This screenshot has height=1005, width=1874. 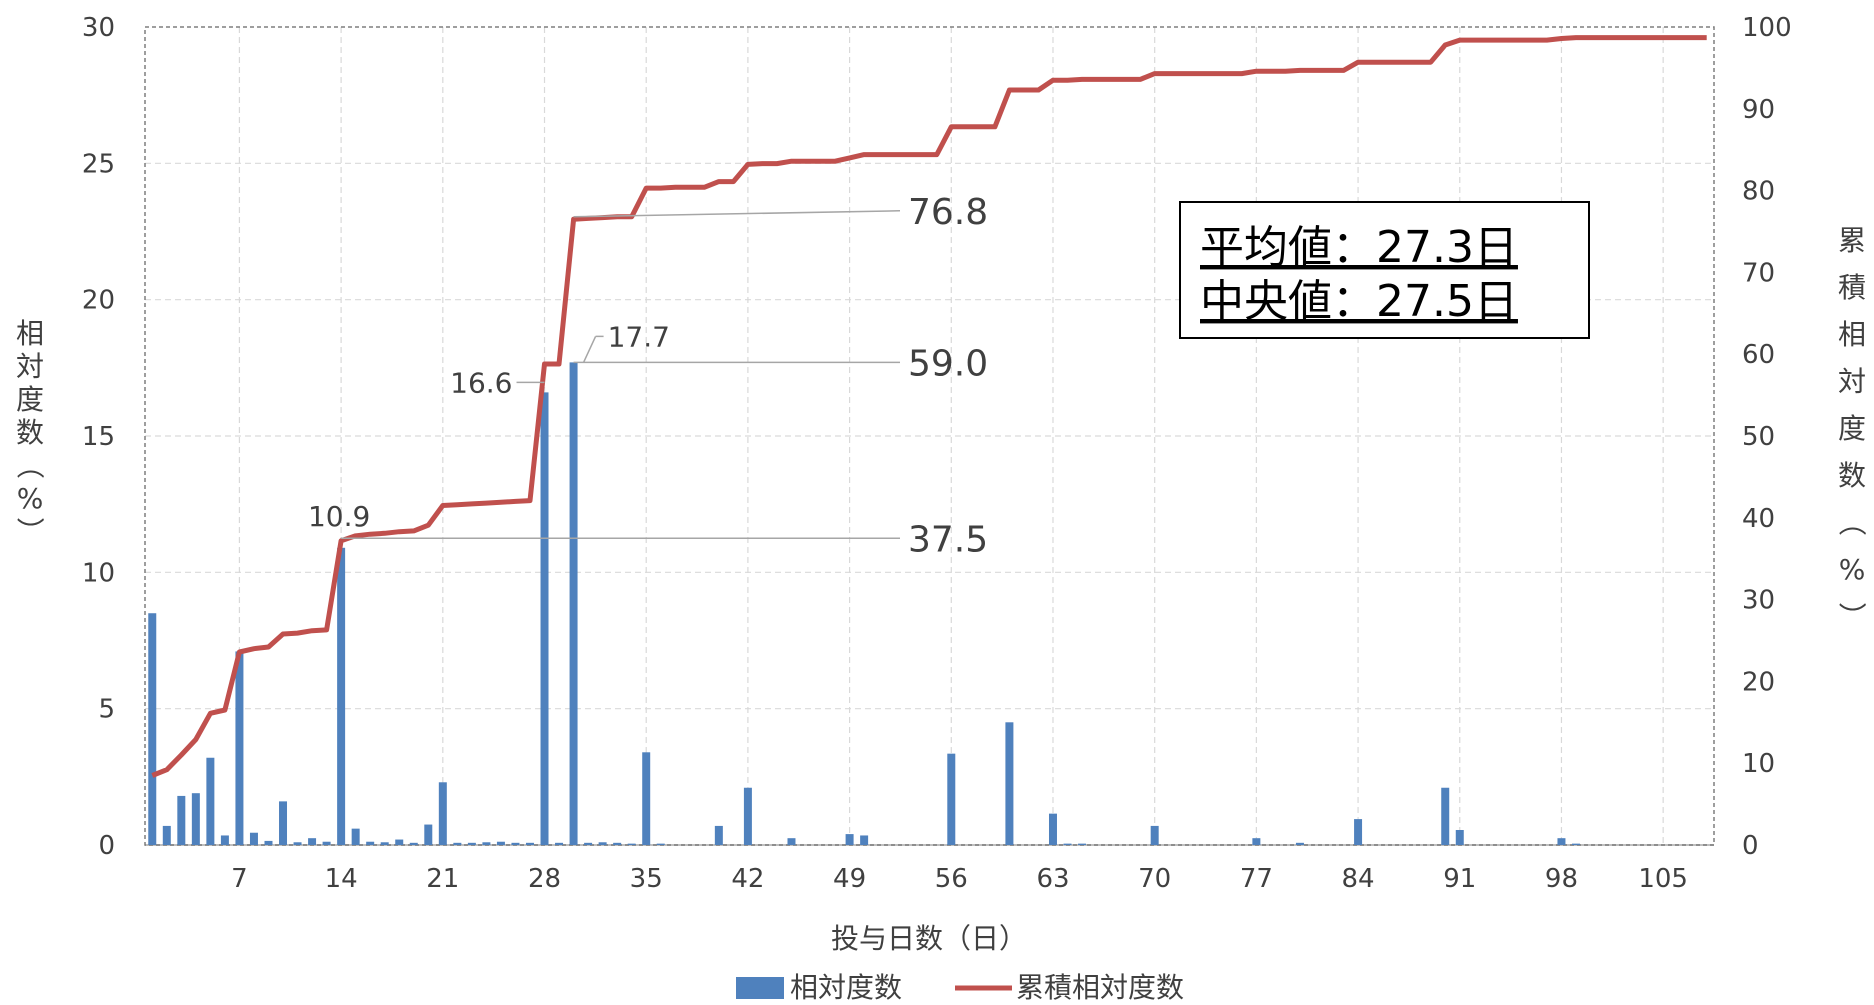 I want to click on stats-box-frame, so click(x=1384, y=270).